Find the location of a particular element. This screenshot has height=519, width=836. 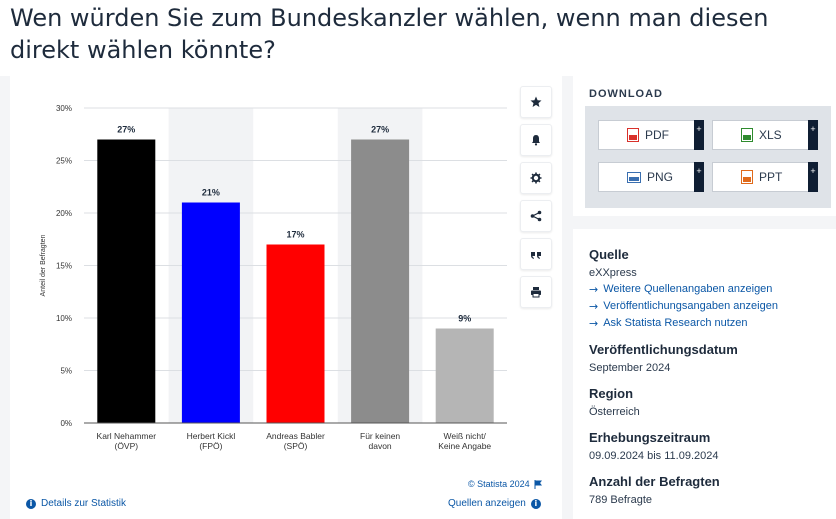

ppt-file-icon is located at coordinates (747, 177).